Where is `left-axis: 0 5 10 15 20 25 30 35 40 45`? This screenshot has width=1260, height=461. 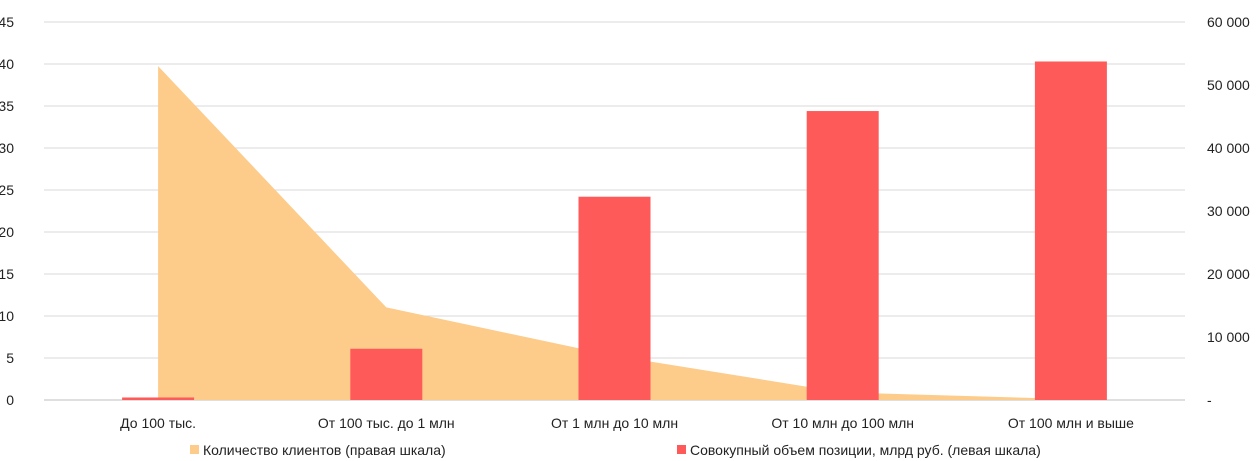 left-axis: 0 5 10 15 20 25 30 35 40 45 is located at coordinates (7, 211).